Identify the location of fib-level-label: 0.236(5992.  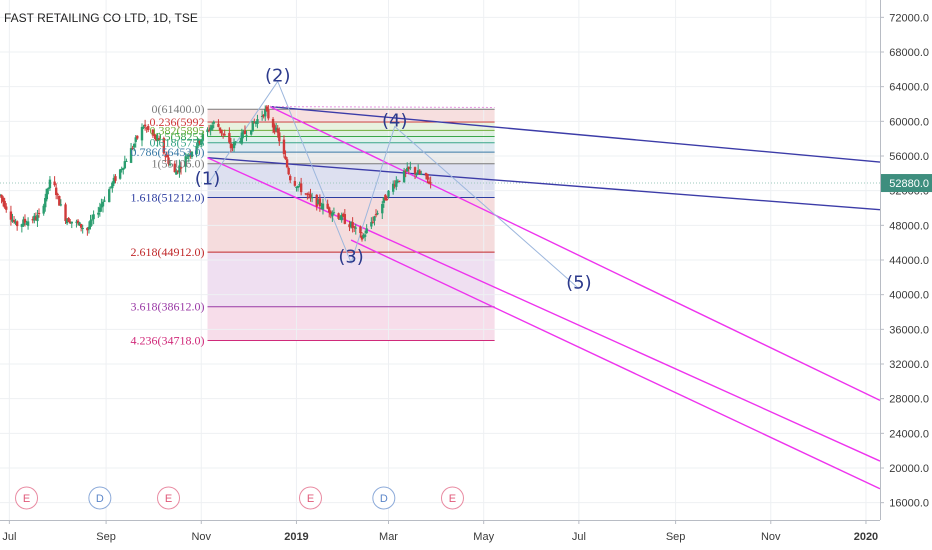
(177, 122).